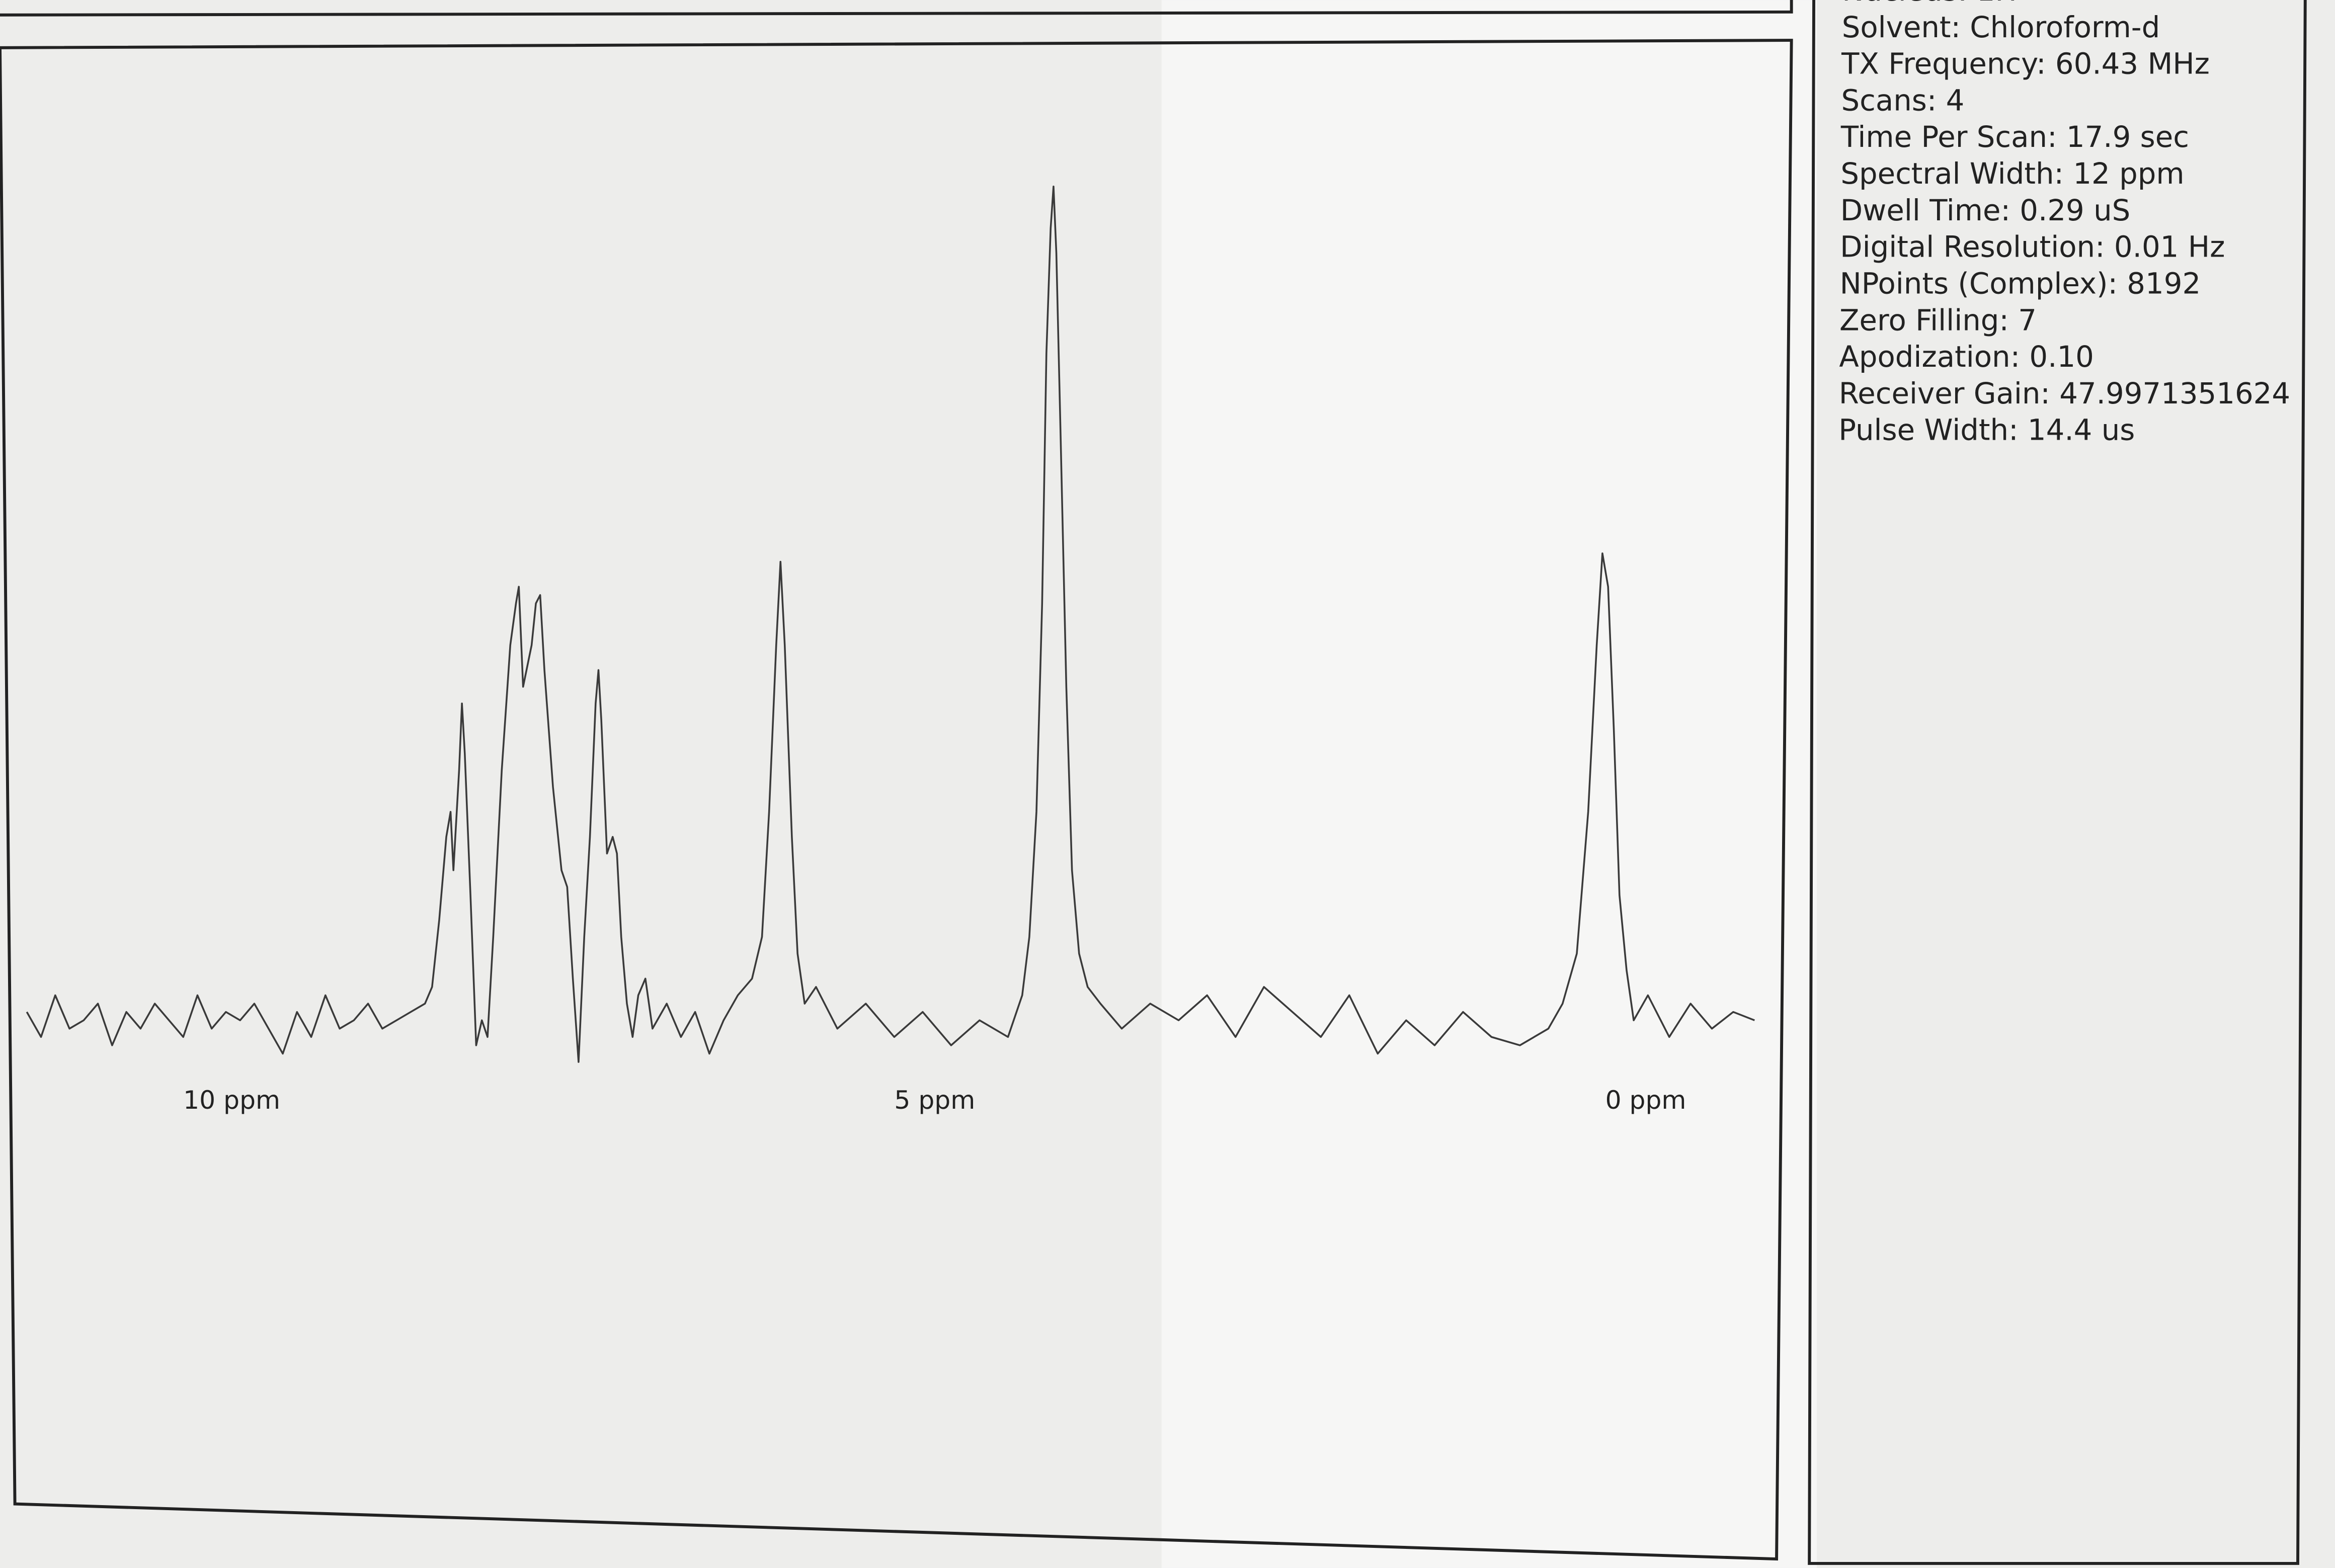  Describe the element at coordinates (1966, 357) in the screenshot. I see `parameter-line: Apodization: 0.10` at that location.